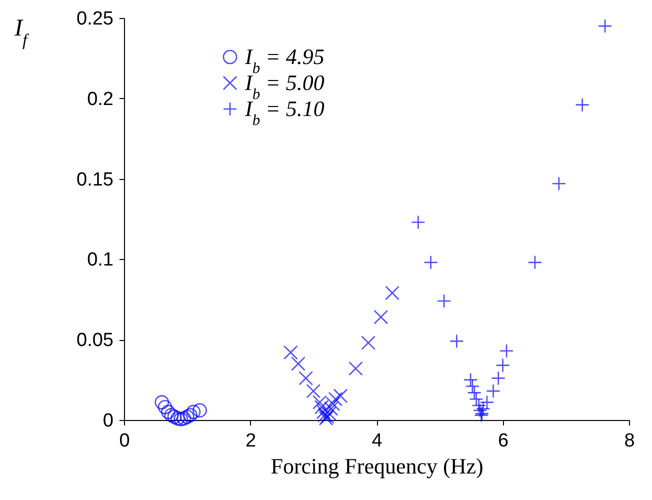 This screenshot has width=652, height=500. I want to click on y-axis-title: I$_{f}$, so click(22, 32).